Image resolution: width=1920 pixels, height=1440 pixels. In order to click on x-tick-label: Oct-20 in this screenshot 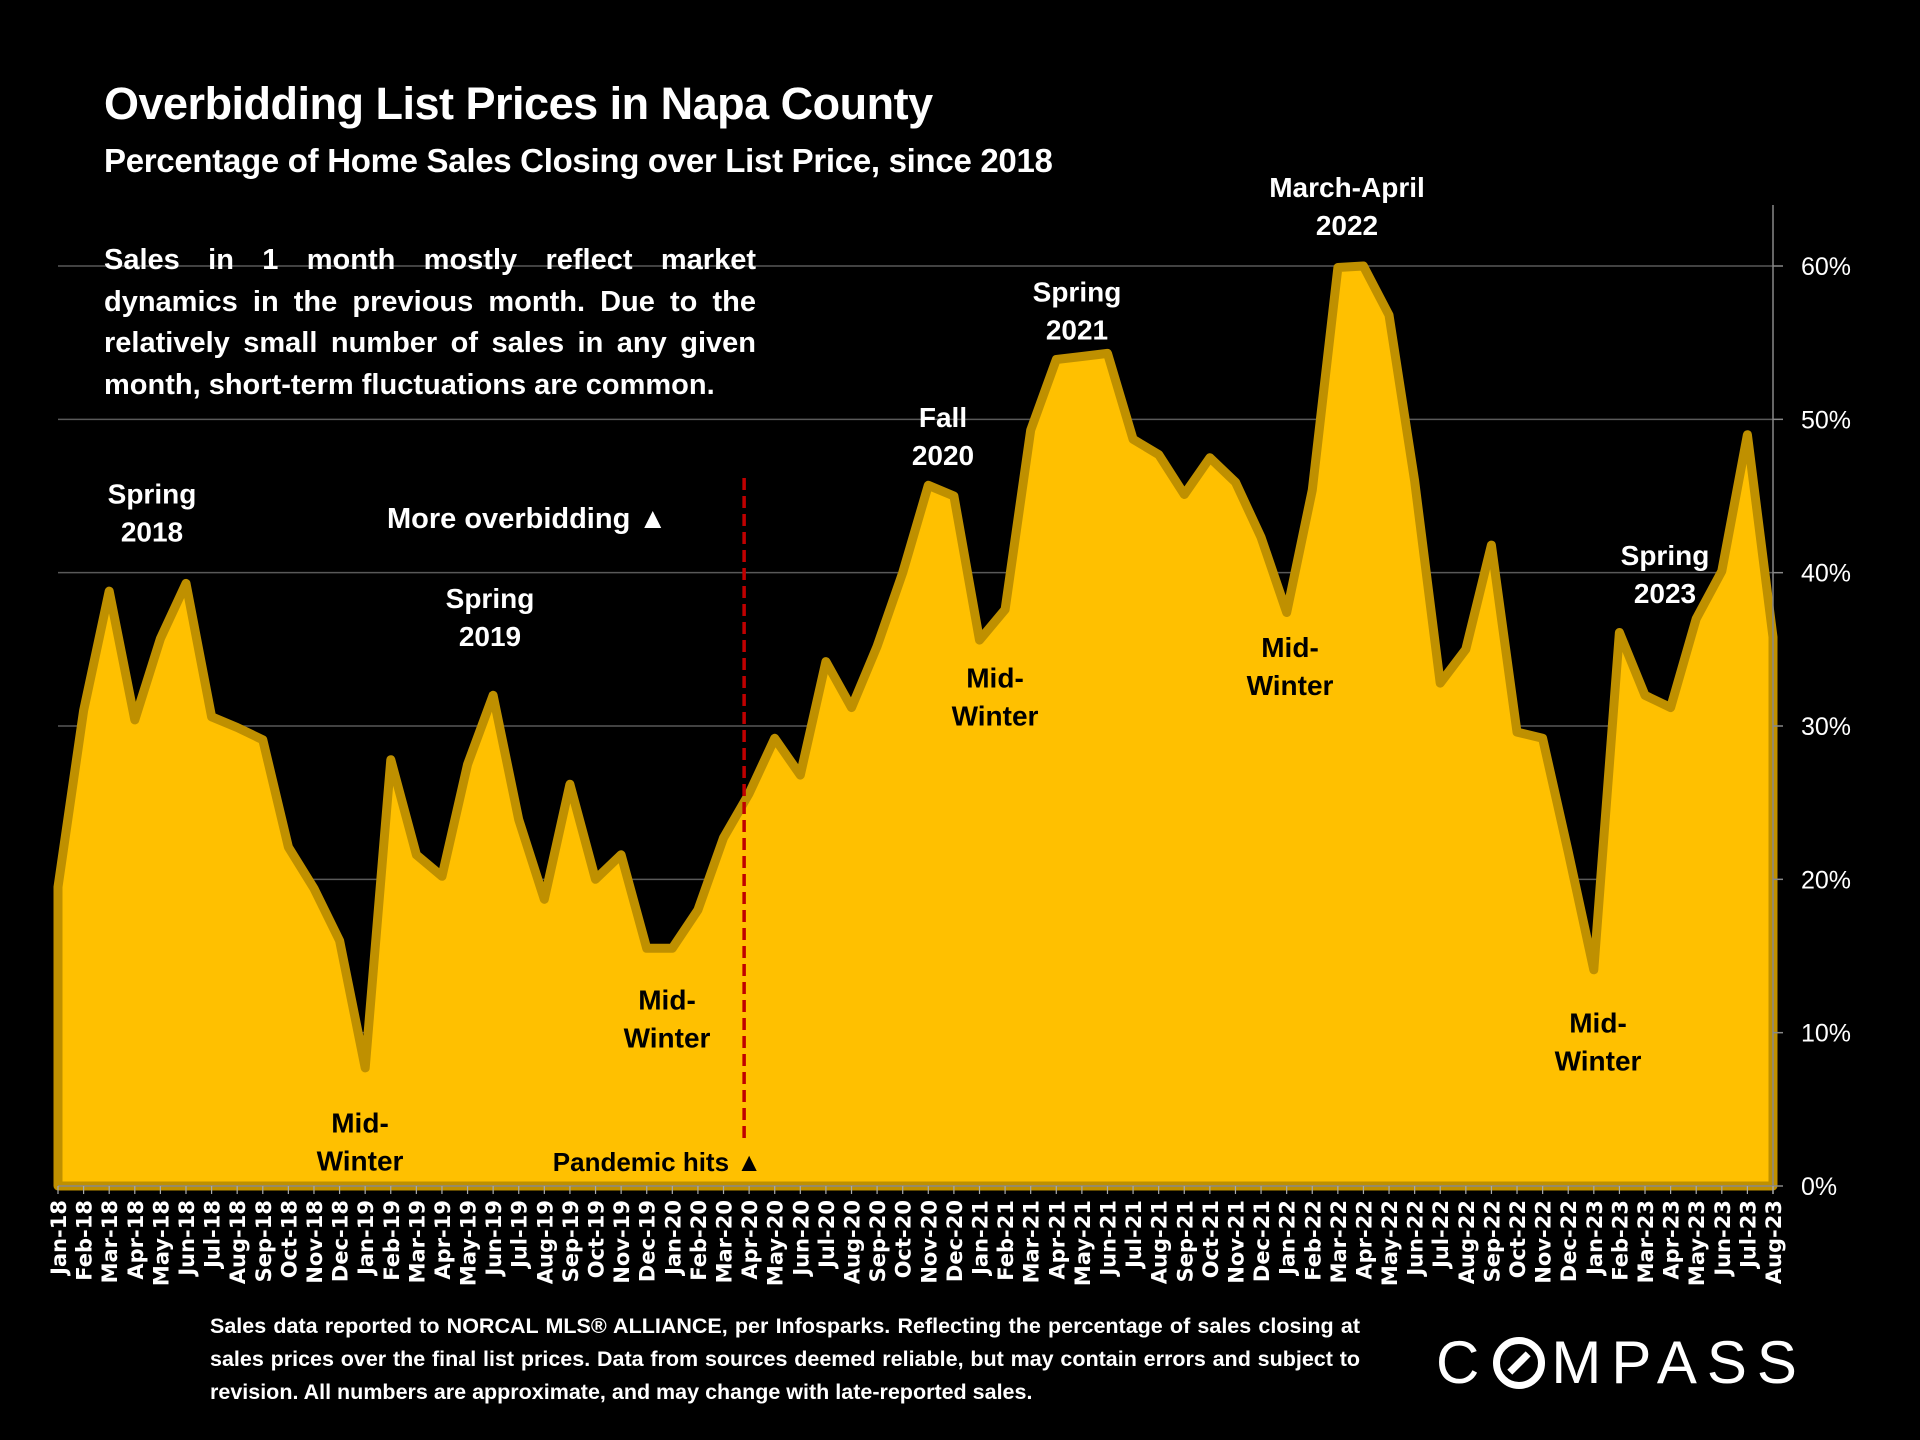, I will do `click(904, 1239)`.